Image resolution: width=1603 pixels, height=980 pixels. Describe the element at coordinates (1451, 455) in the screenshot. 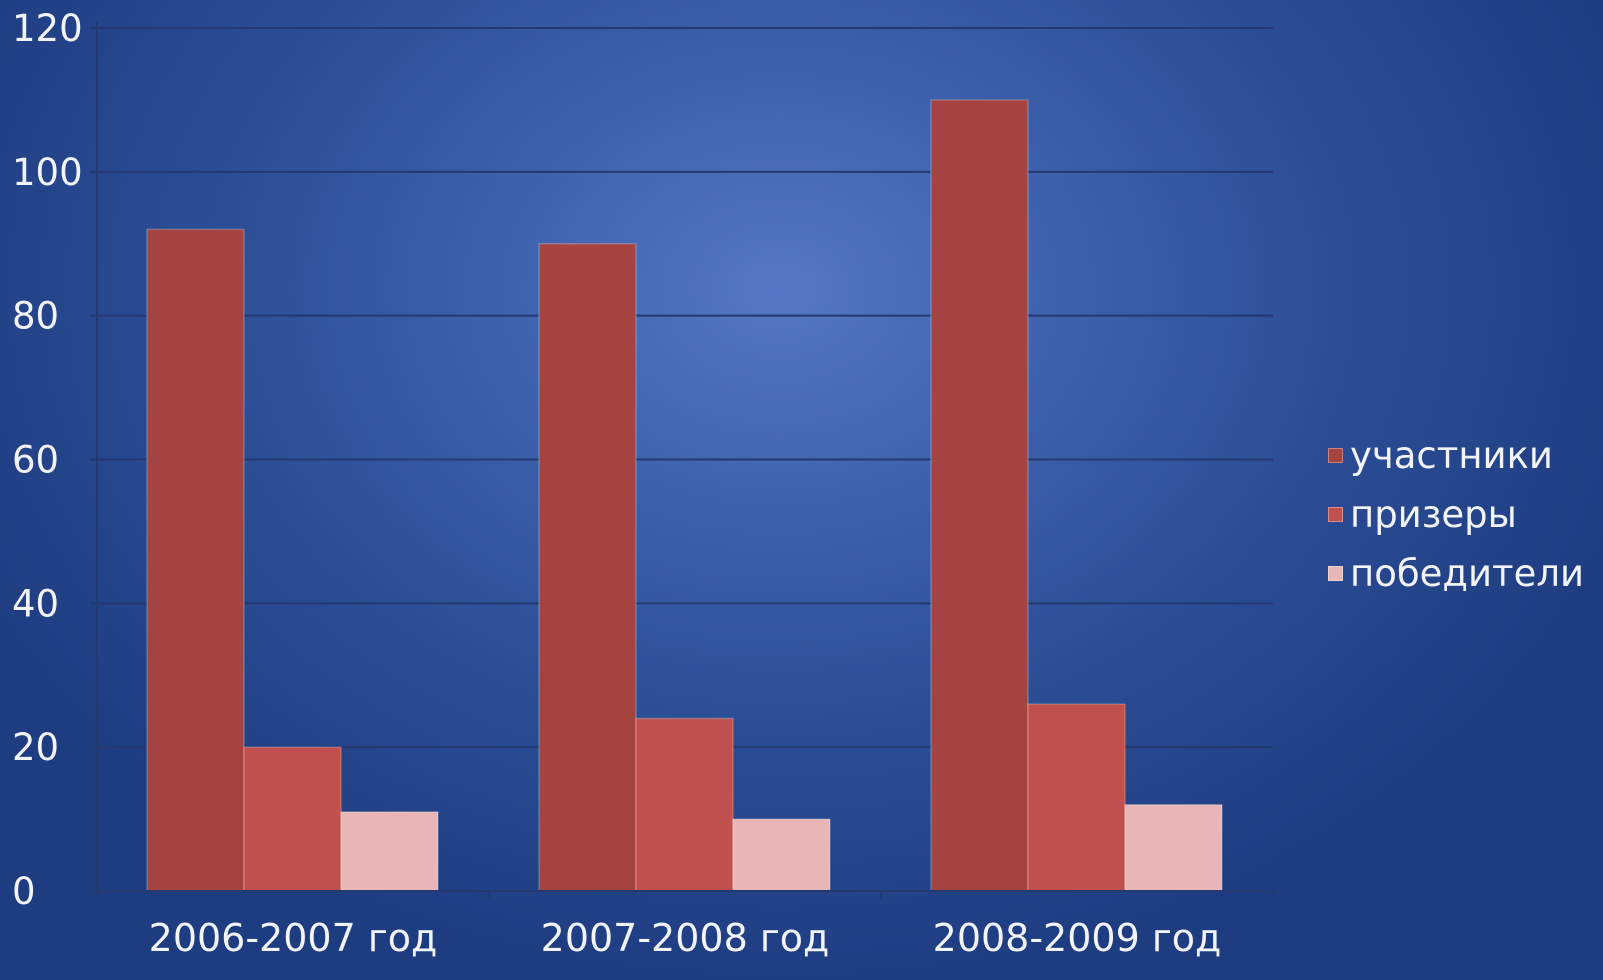

I see `legend-label: участники` at that location.